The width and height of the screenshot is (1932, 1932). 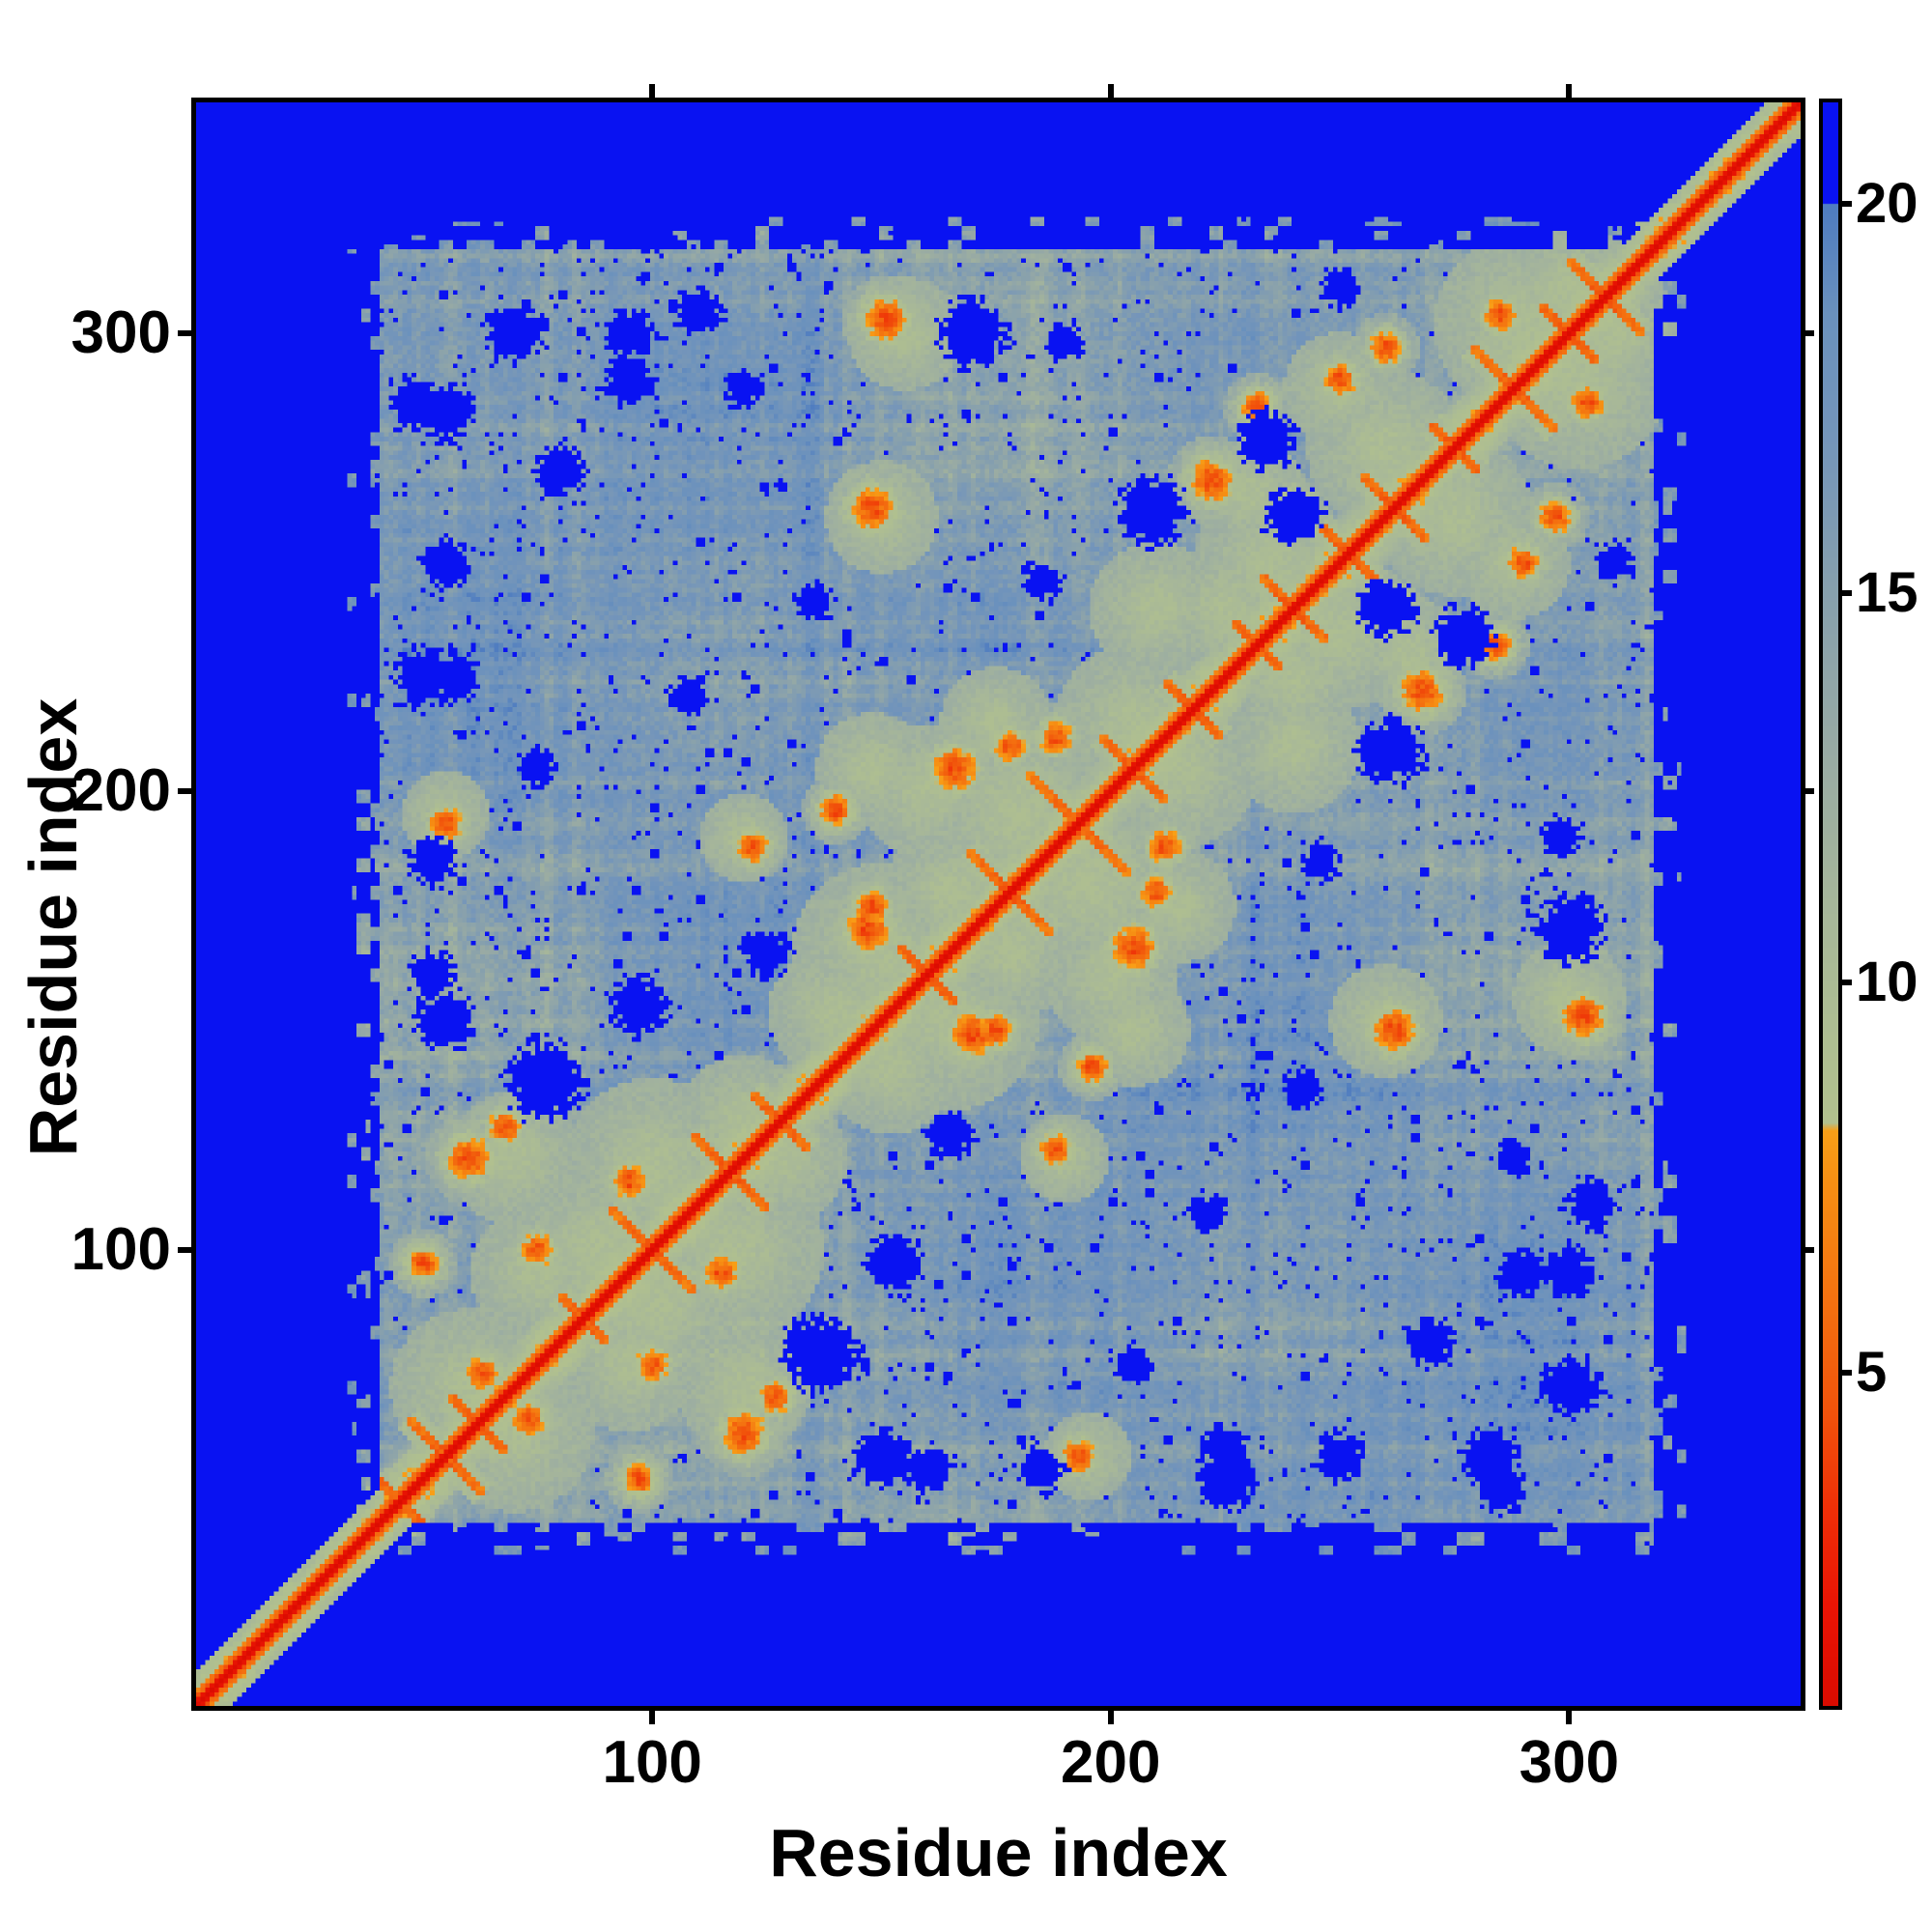 I want to click on y-tick-label: 200, so click(x=121, y=791).